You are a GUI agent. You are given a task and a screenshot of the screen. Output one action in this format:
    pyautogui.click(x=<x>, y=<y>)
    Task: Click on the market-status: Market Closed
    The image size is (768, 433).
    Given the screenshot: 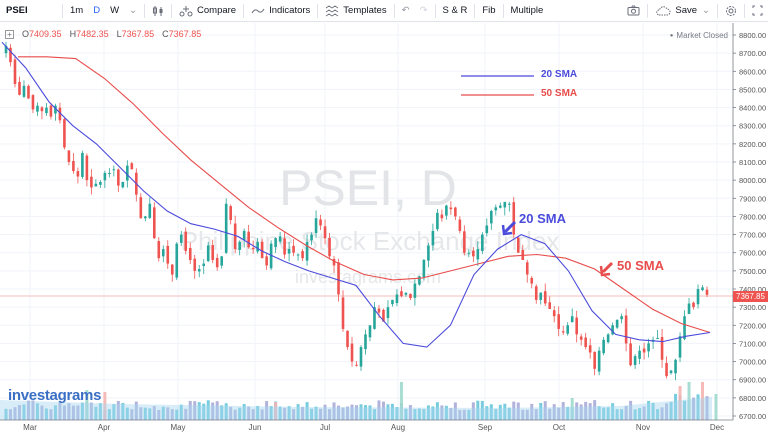 What is the action you would take?
    pyautogui.click(x=699, y=35)
    